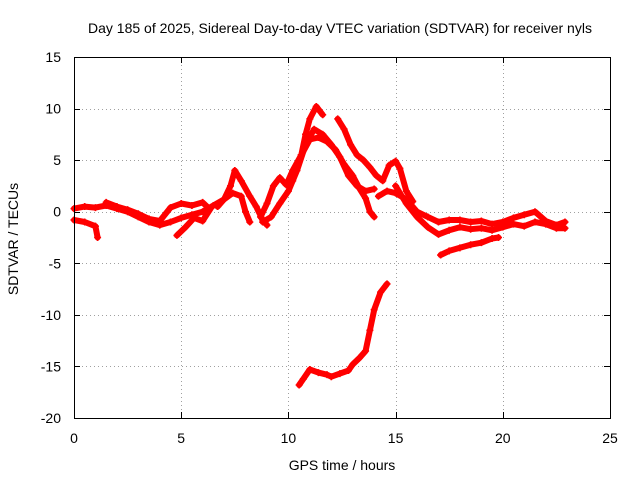  What do you see at coordinates (181, 438) in the screenshot?
I see `x-tick-label: 5` at bounding box center [181, 438].